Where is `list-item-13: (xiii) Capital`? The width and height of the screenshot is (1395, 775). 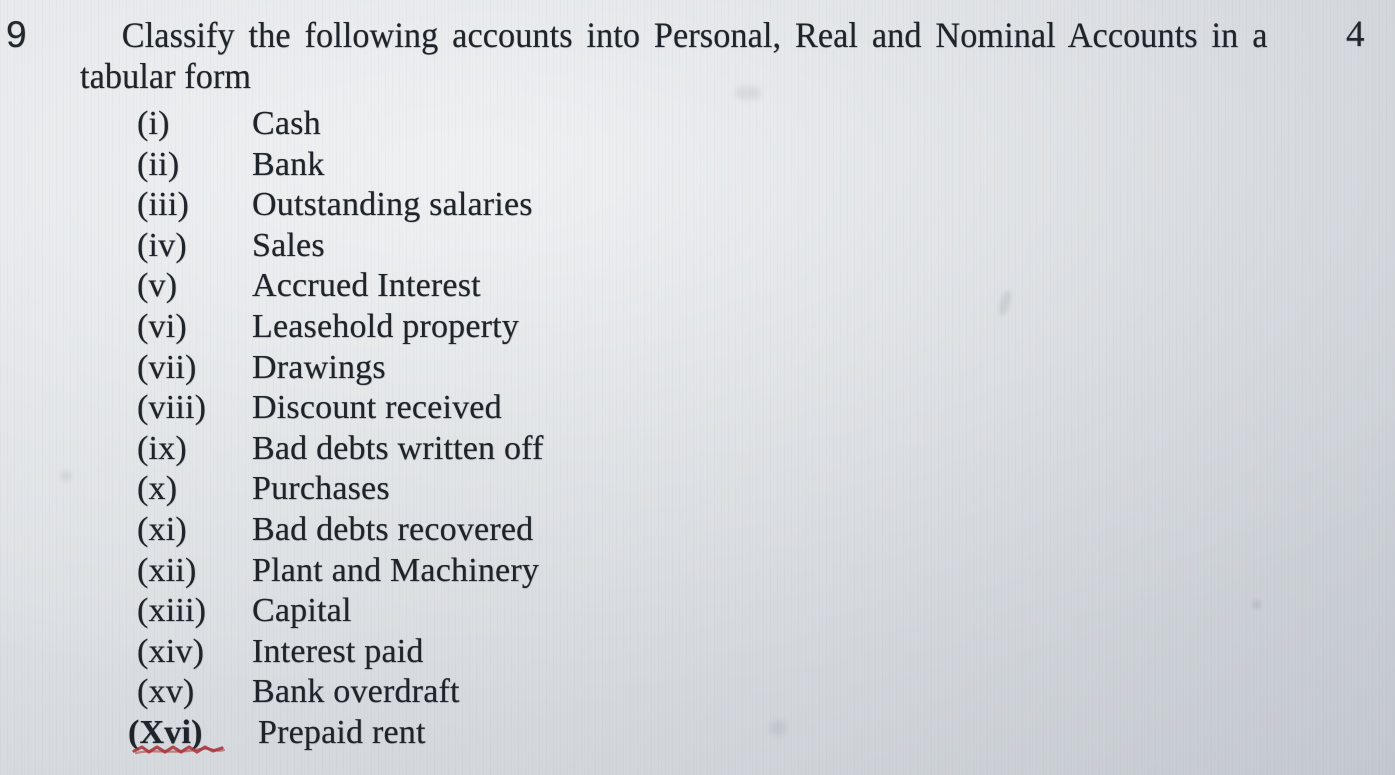
list-item-13: (xiii) Capital is located at coordinates (697, 611).